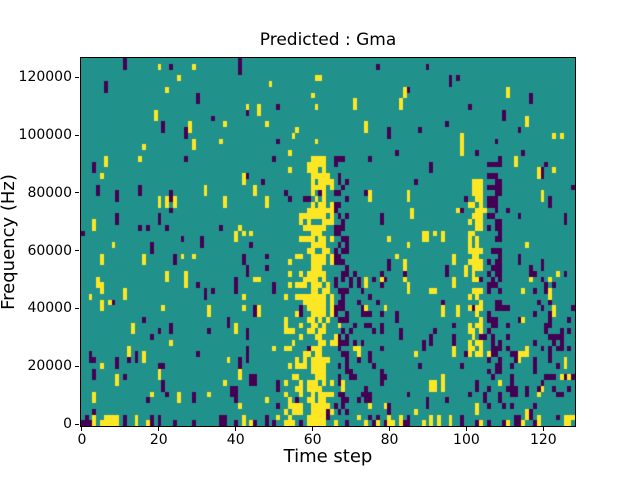 The height and width of the screenshot is (480, 640). Describe the element at coordinates (466, 440) in the screenshot. I see `x-tick-label: 100` at that location.